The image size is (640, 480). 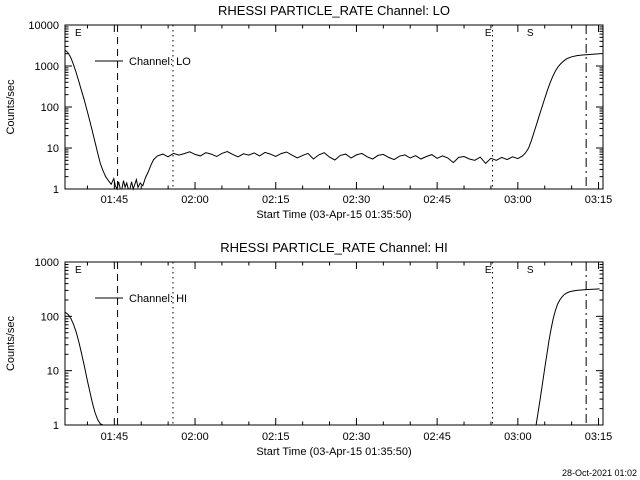 I want to click on chart-title: RHESSI PARTICLE_RATE Channel: HI, so click(x=334, y=247).